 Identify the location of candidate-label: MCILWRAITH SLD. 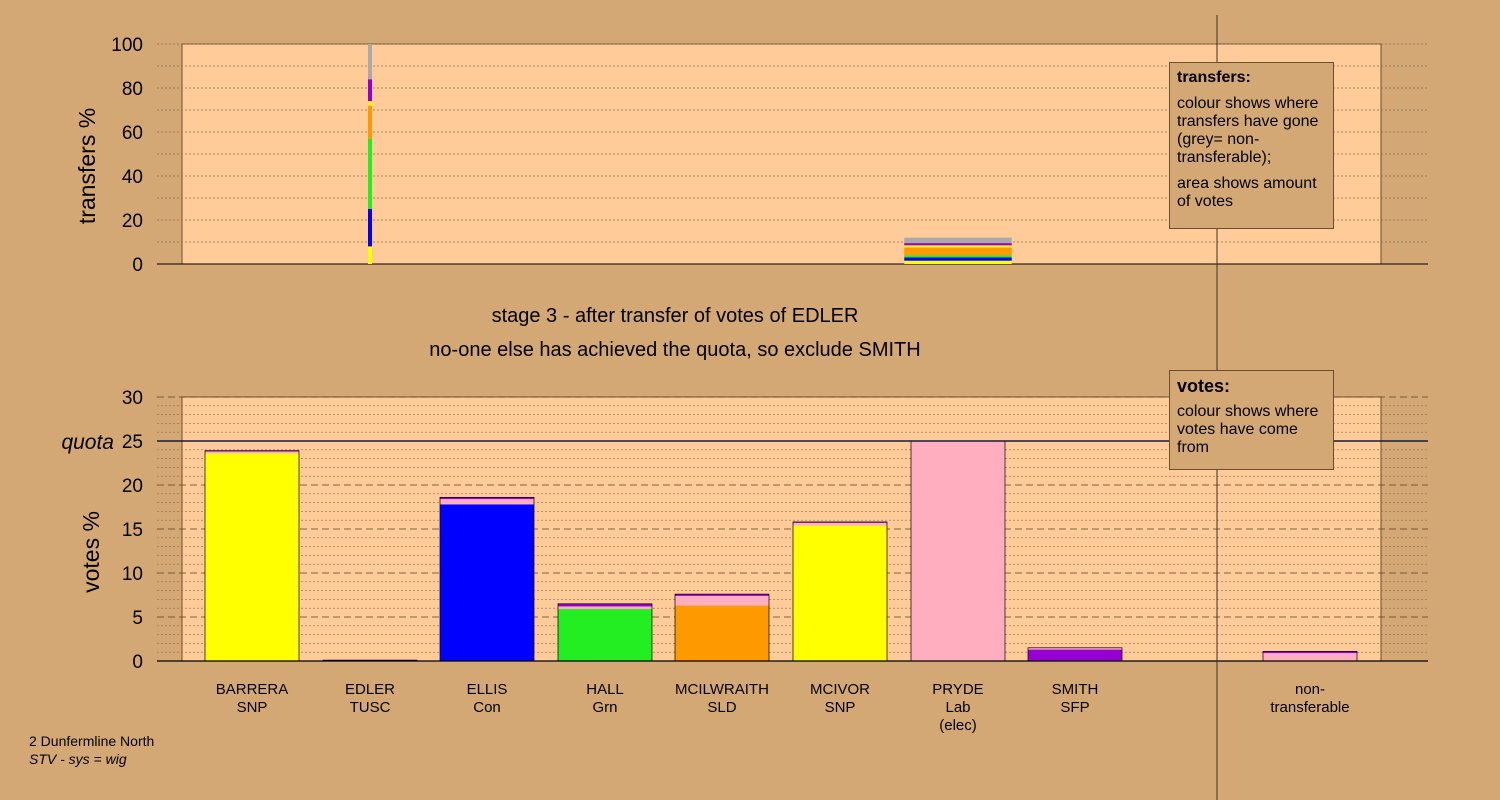
(722, 698).